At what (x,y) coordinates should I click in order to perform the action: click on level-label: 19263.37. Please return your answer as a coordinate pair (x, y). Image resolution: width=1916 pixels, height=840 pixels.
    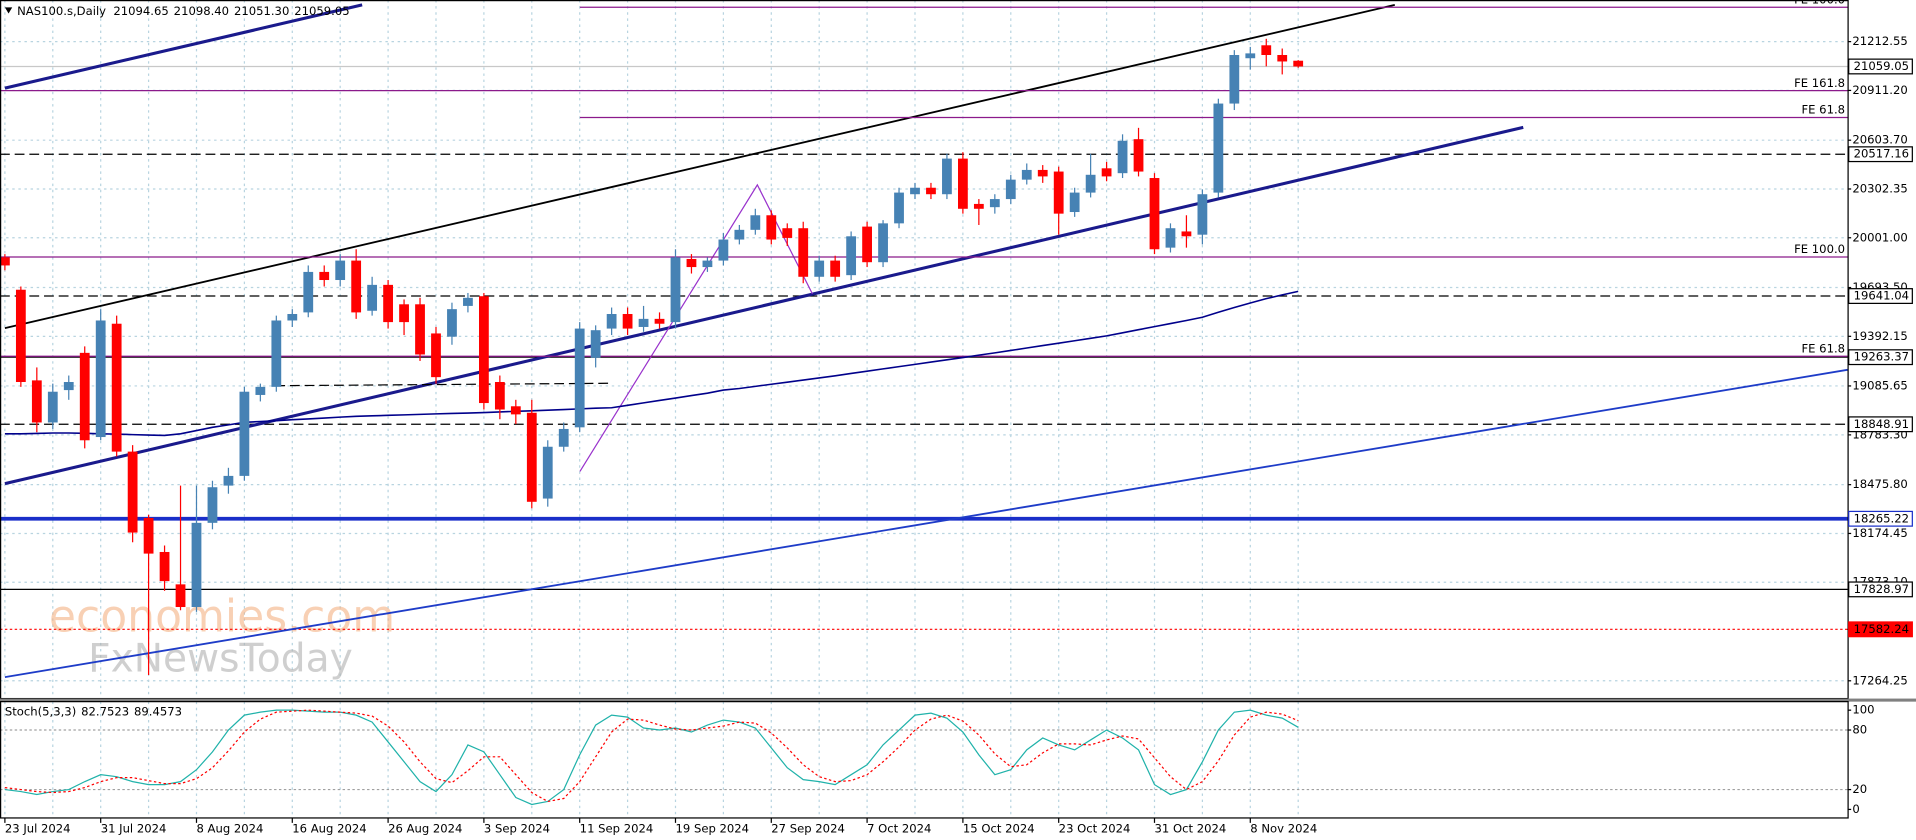
    Looking at the image, I should click on (1881, 357).